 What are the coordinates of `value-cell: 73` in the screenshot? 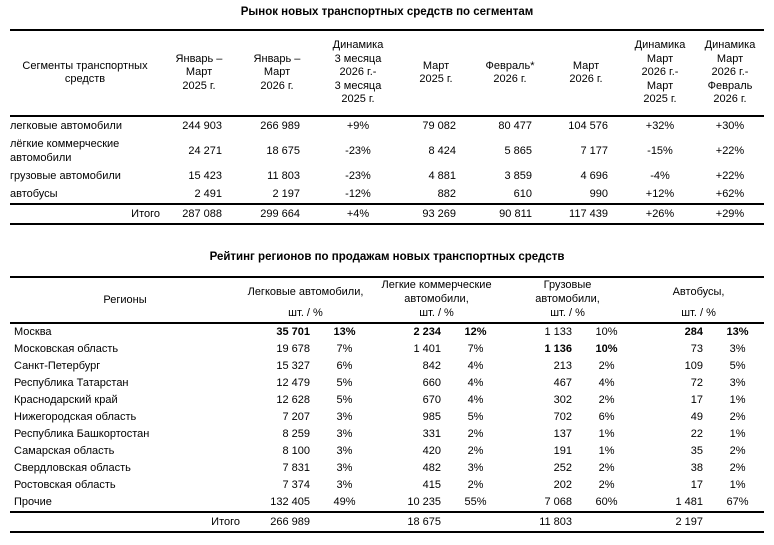 It's located at (697, 349).